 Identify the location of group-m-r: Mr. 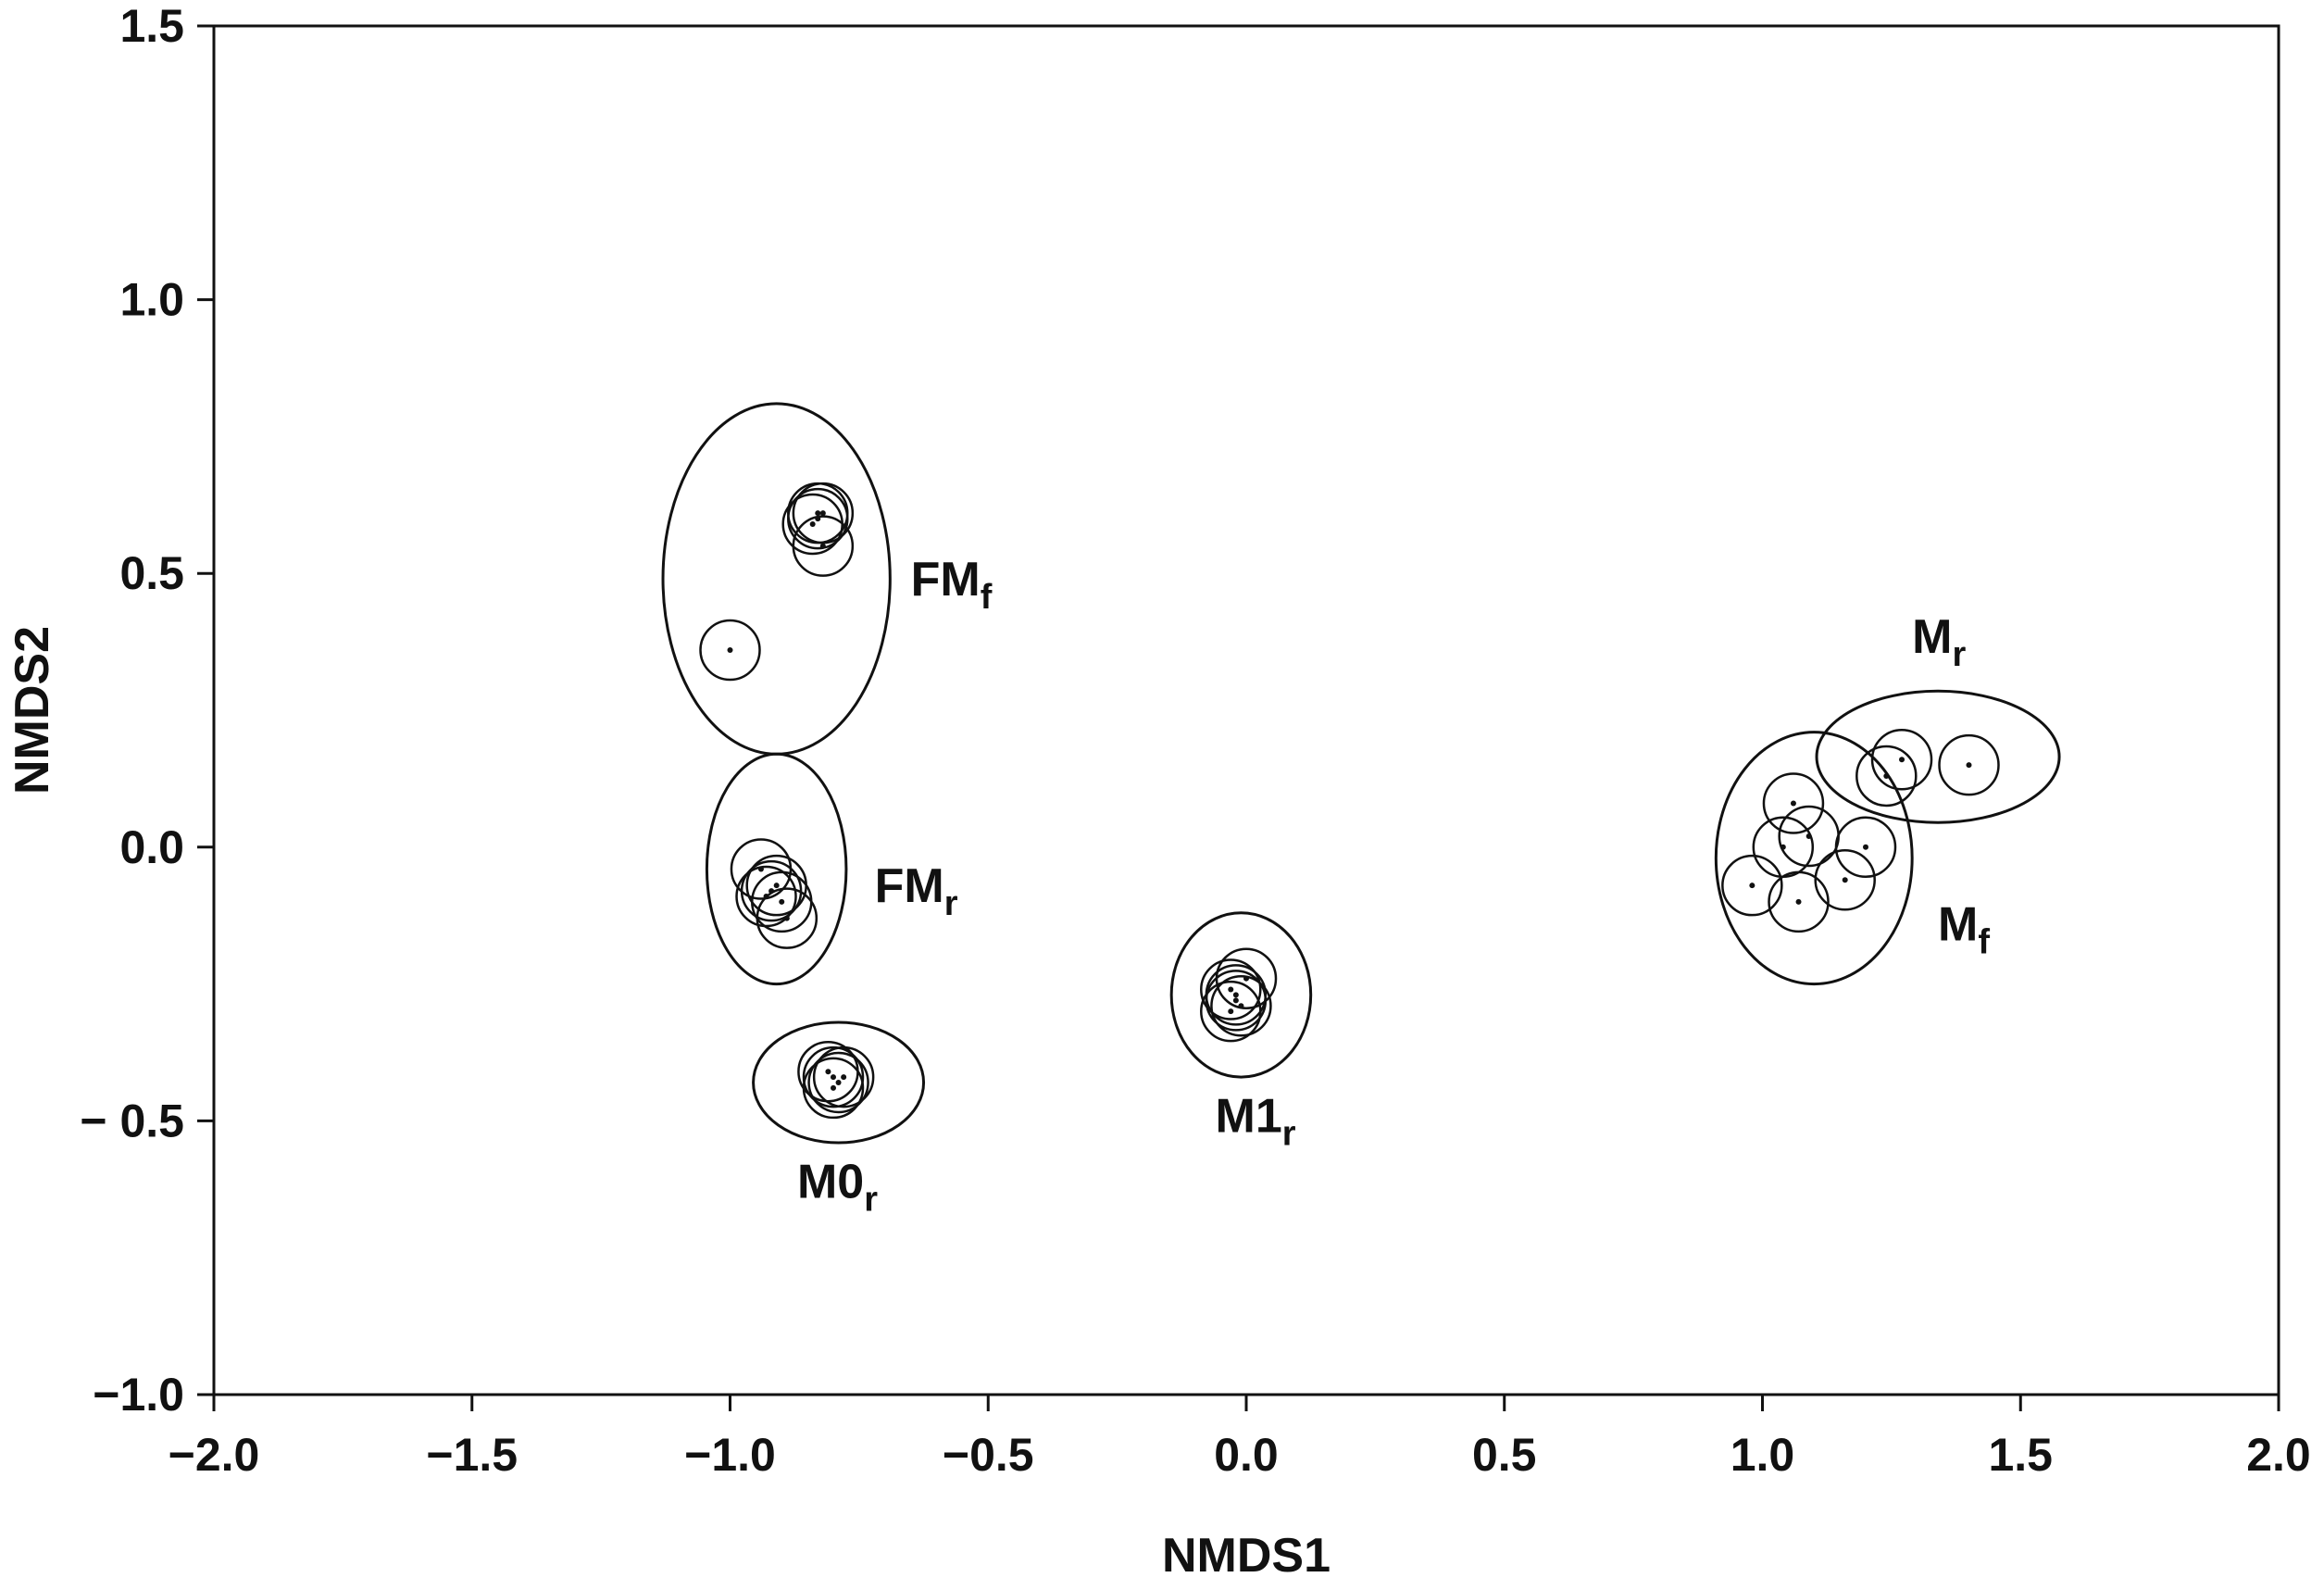
(1938, 717).